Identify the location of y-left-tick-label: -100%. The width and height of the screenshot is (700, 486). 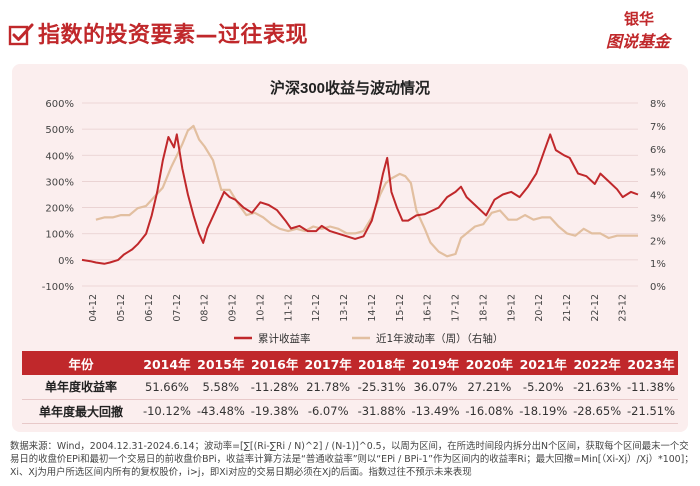
(58, 287).